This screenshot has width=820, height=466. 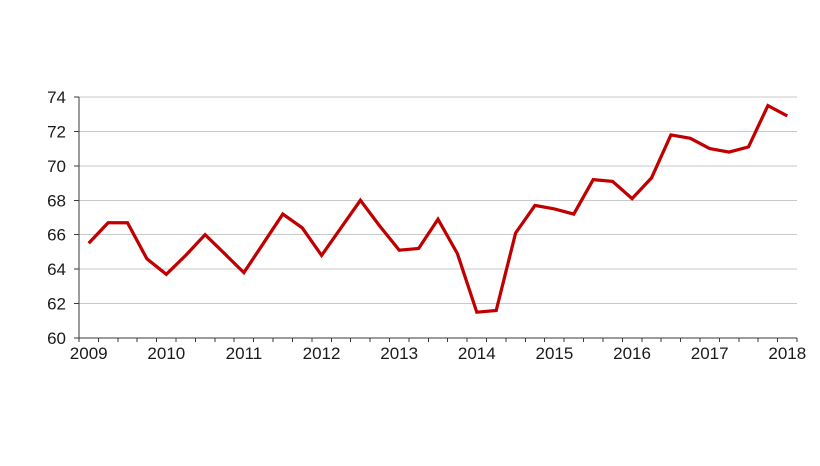 I want to click on y-axis-label: 68, so click(x=56, y=200).